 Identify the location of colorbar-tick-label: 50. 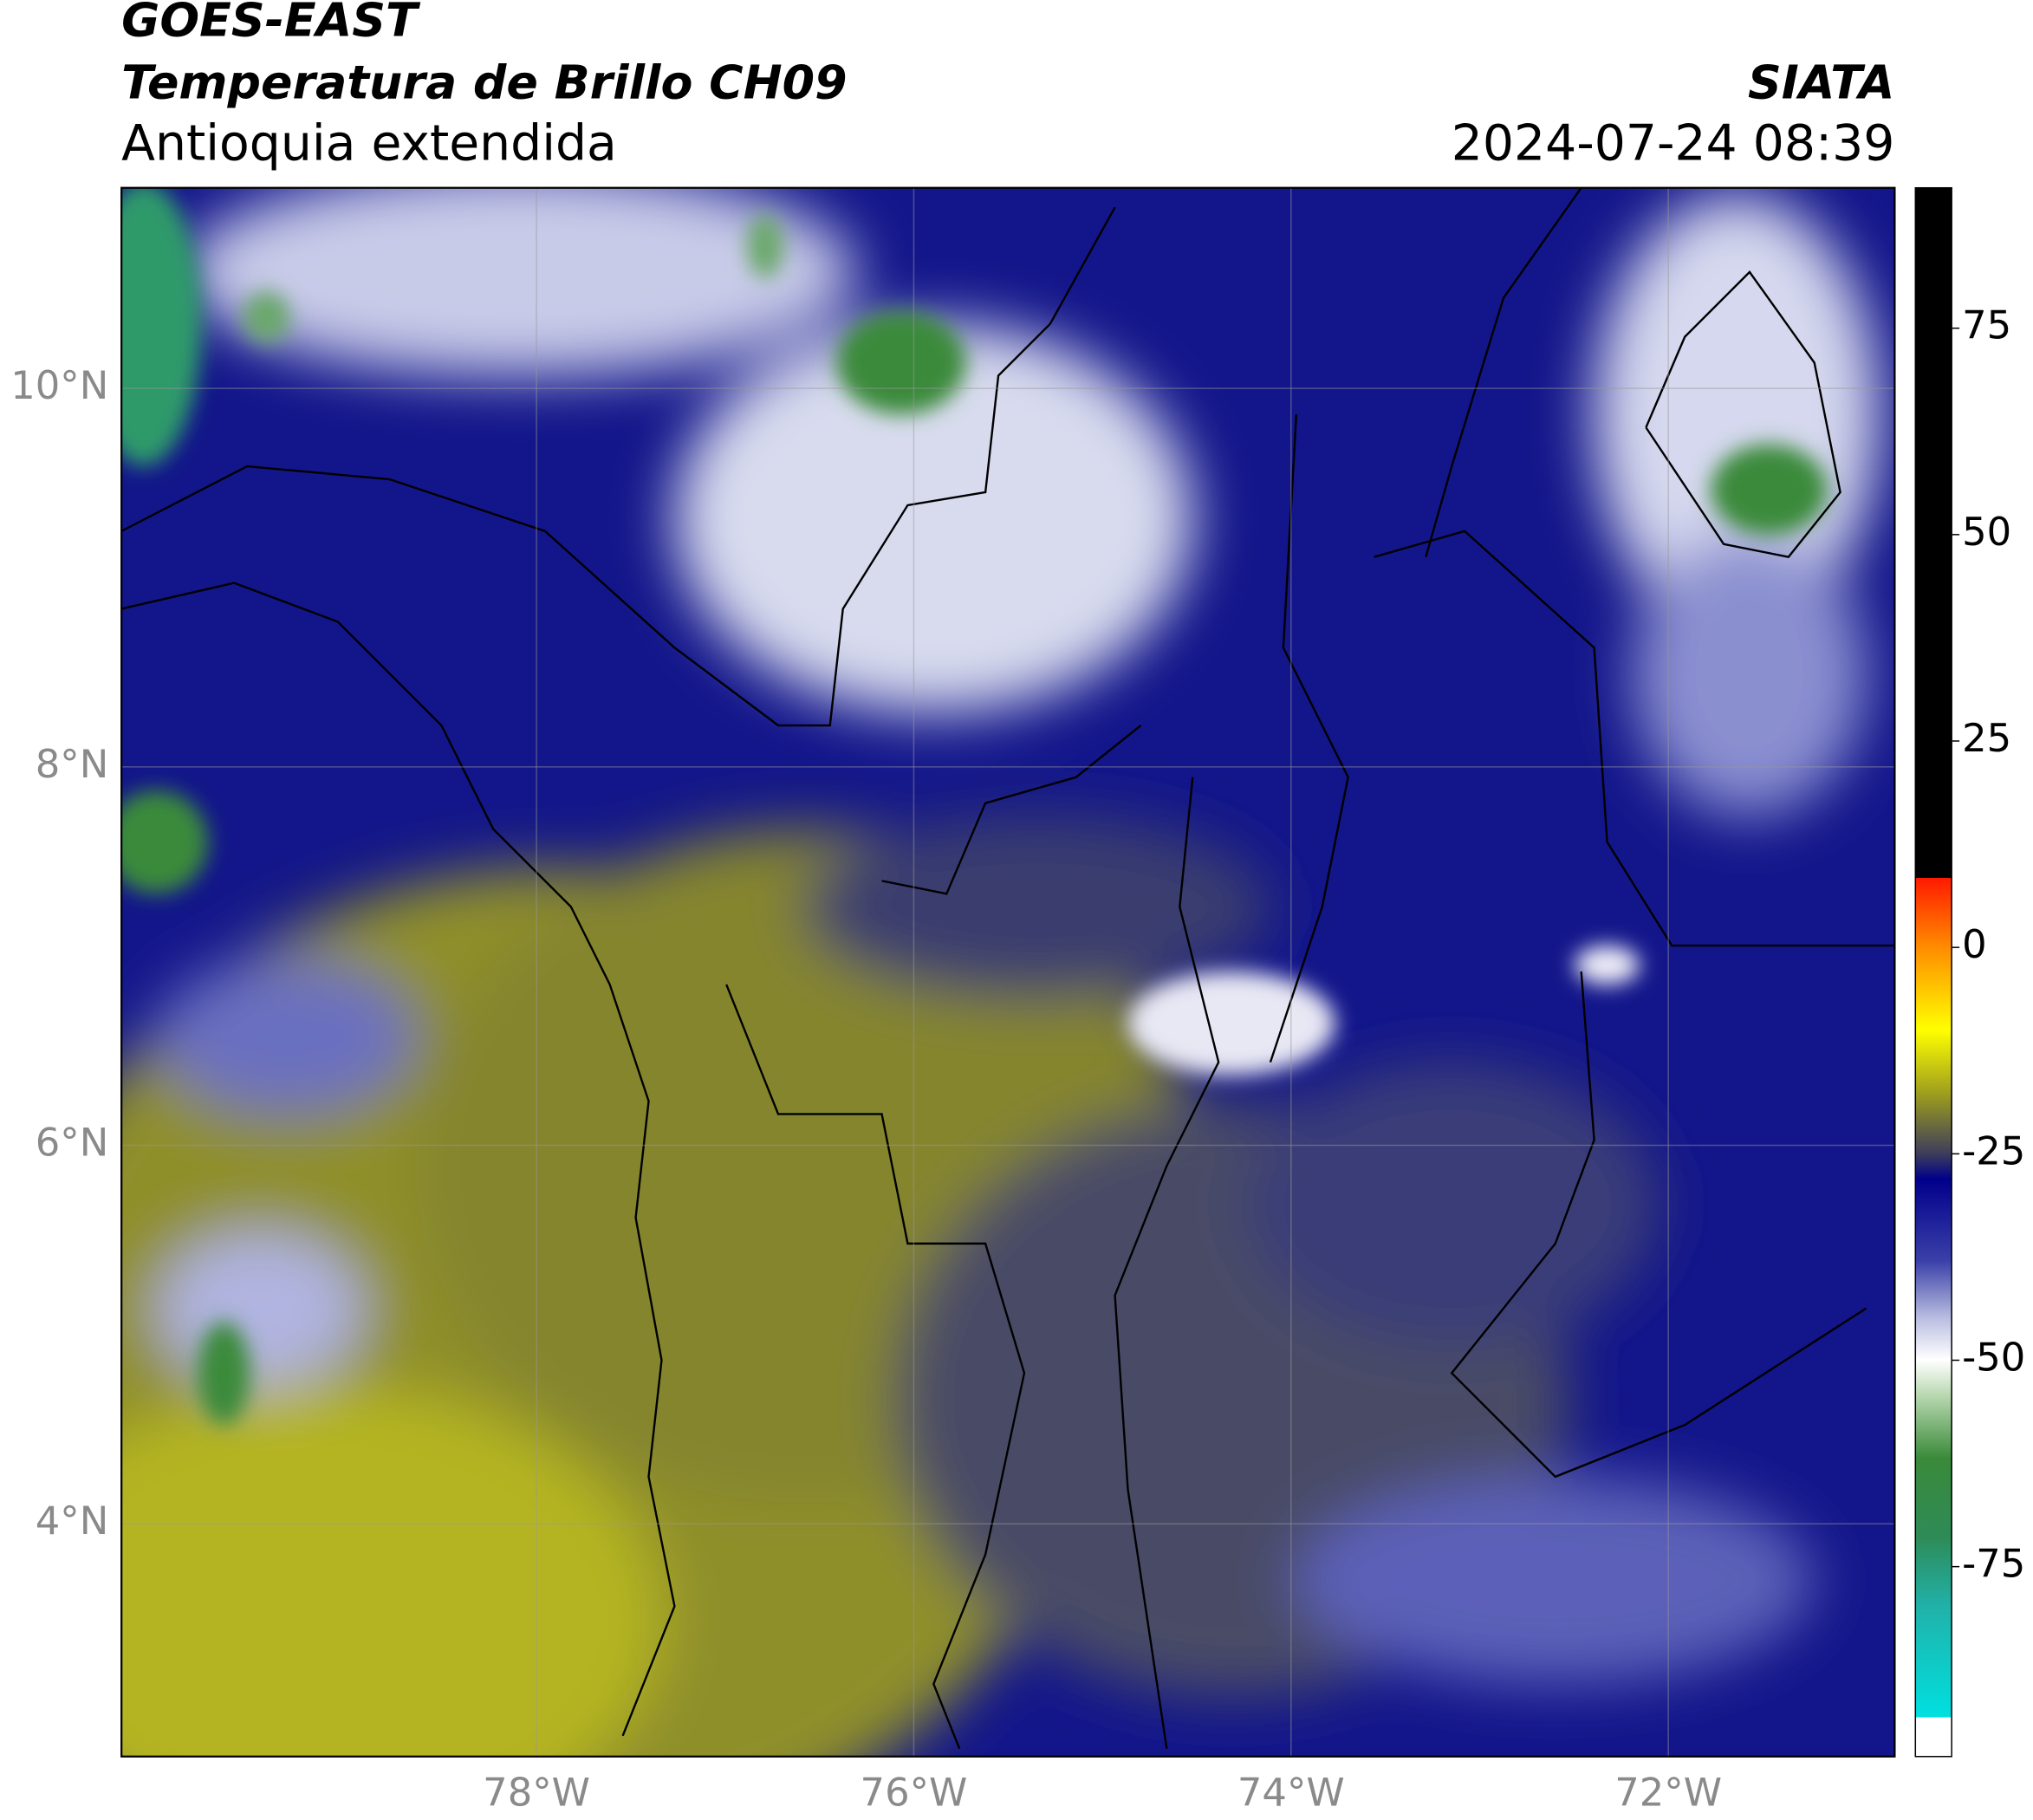
(1986, 532).